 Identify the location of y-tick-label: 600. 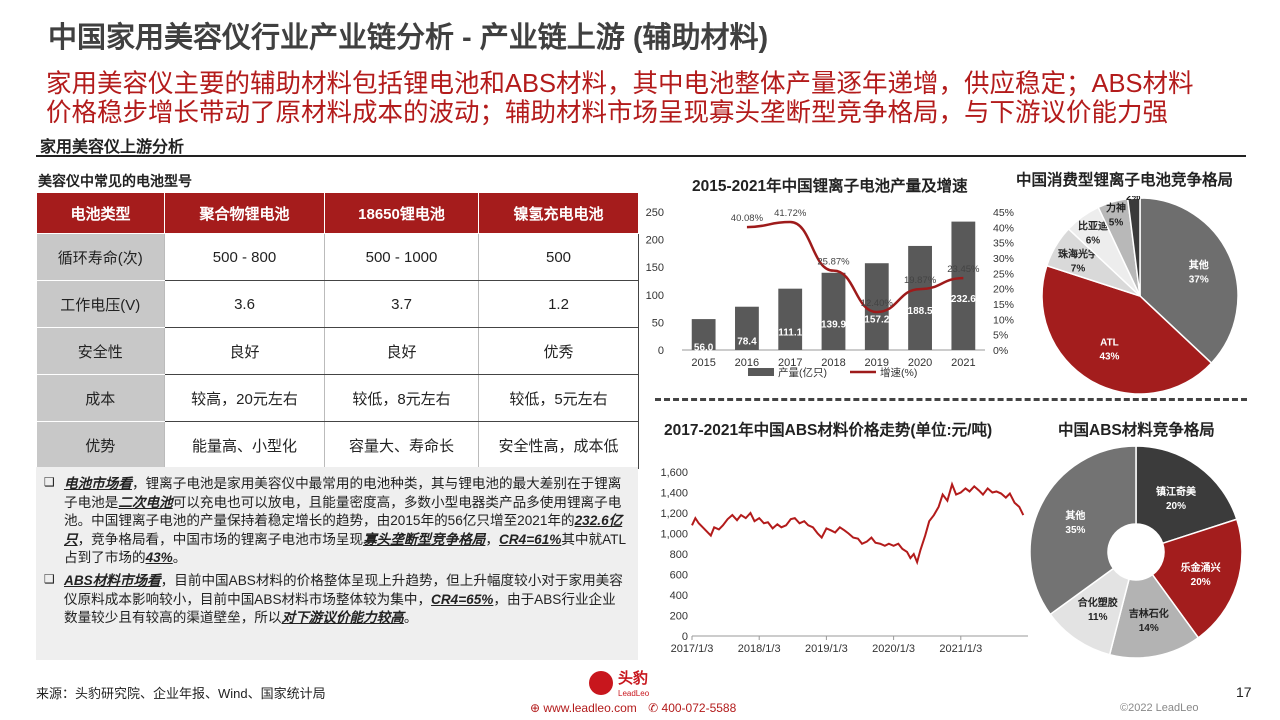
(679, 576).